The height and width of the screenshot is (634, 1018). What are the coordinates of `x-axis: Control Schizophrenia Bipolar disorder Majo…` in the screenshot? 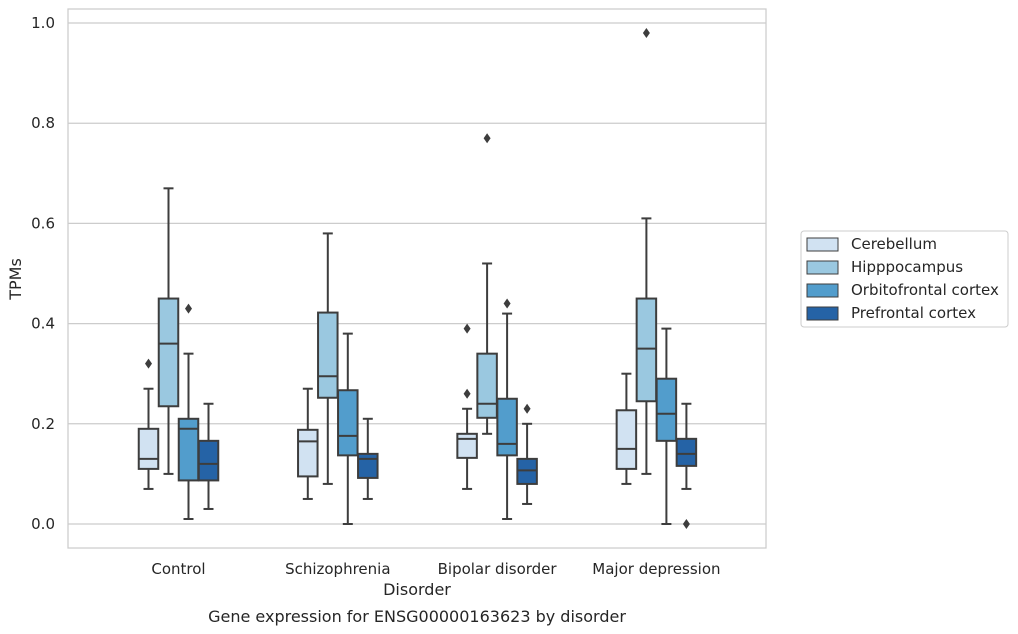 It's located at (435, 569).